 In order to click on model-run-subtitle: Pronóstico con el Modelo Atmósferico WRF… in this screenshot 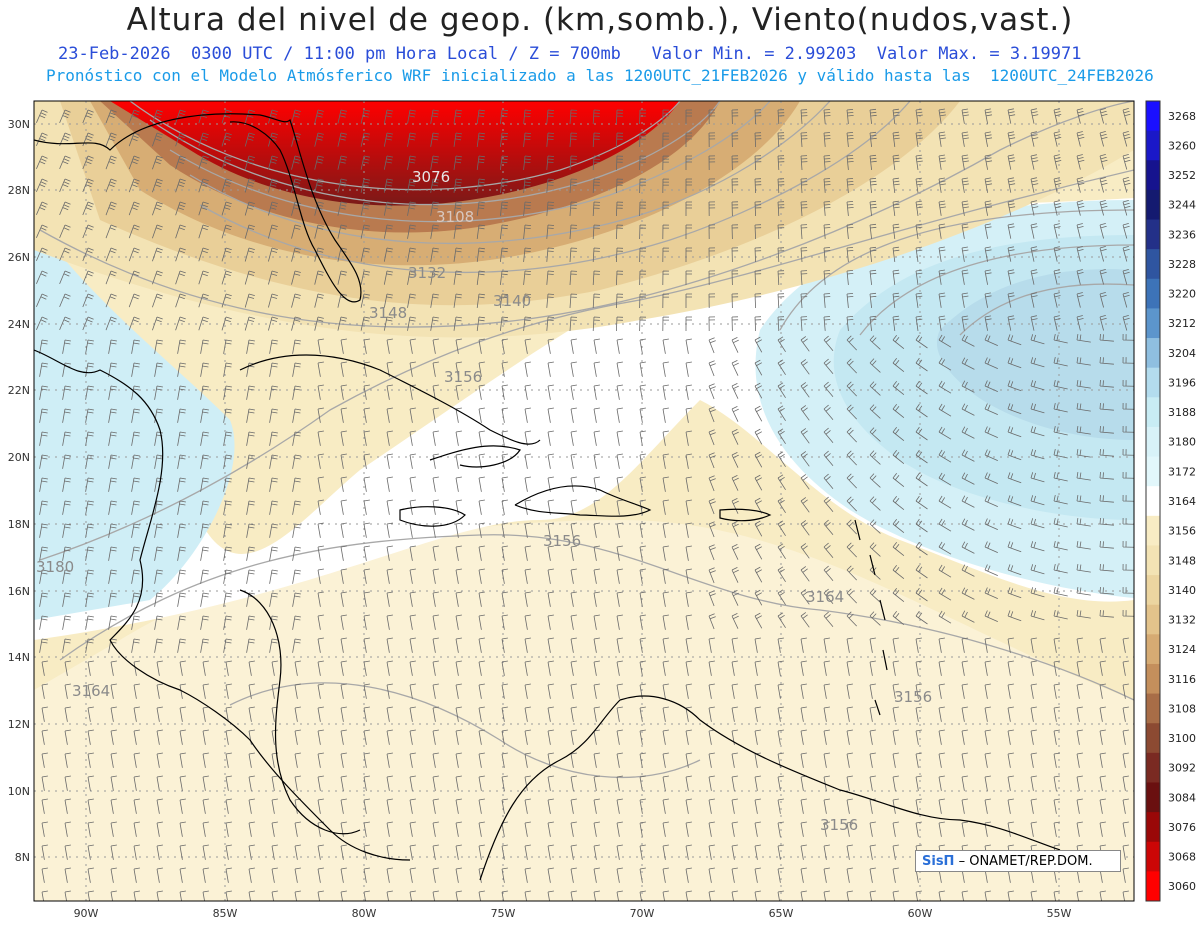, I will do `click(600, 75)`.